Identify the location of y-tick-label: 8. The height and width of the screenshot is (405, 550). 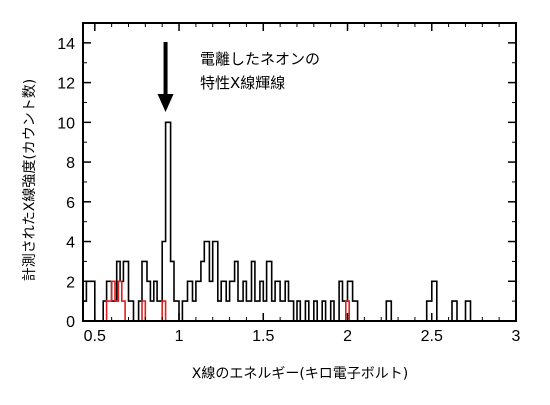
(70, 163).